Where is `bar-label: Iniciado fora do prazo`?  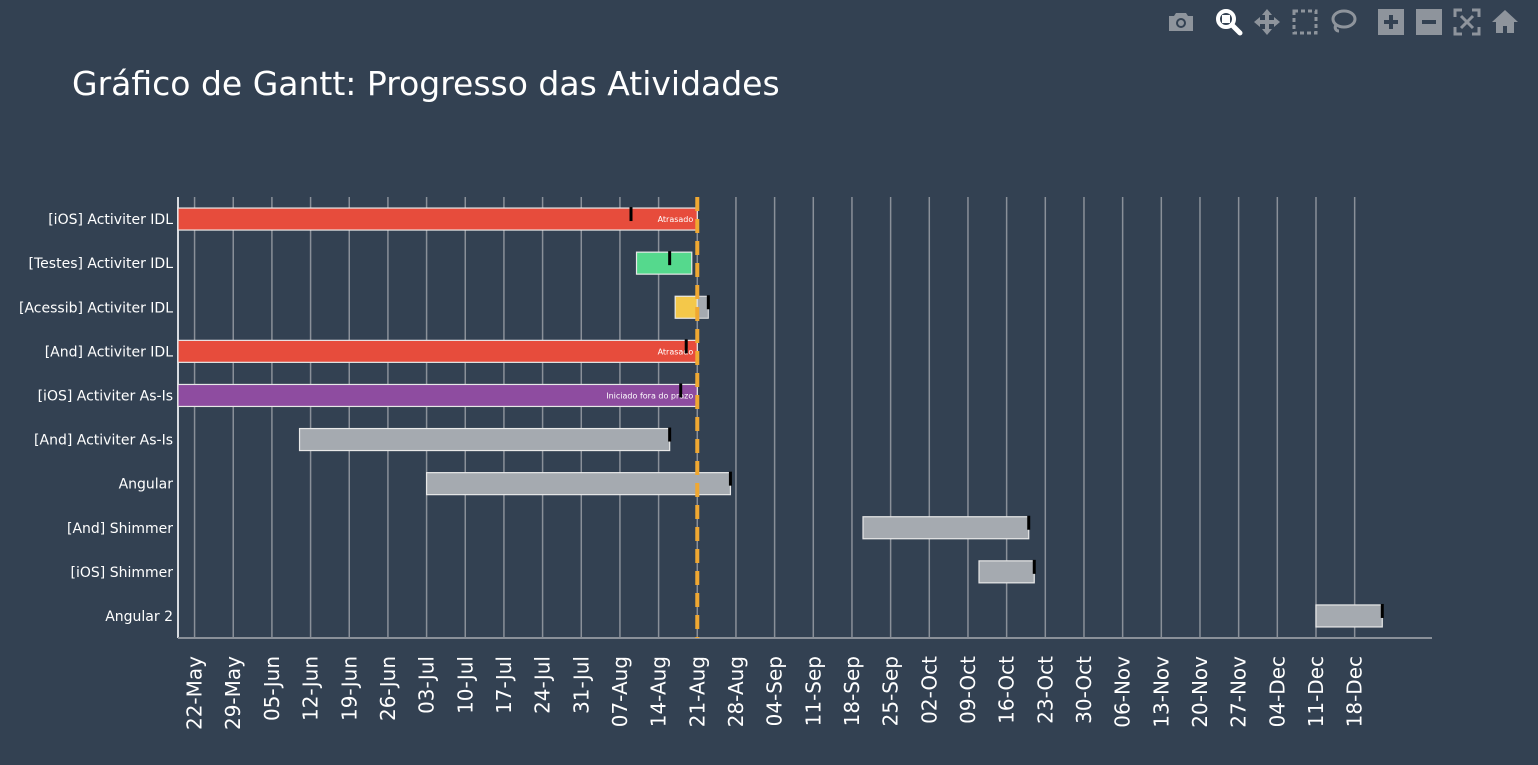
bar-label: Iniciado fora do prazo is located at coordinates (649, 395).